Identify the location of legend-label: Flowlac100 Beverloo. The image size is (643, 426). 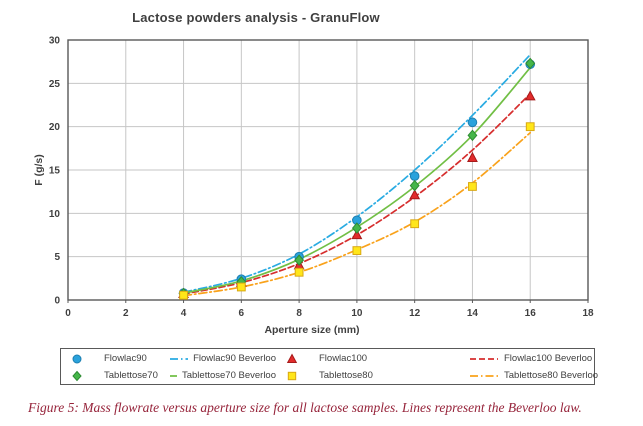
(548, 358).